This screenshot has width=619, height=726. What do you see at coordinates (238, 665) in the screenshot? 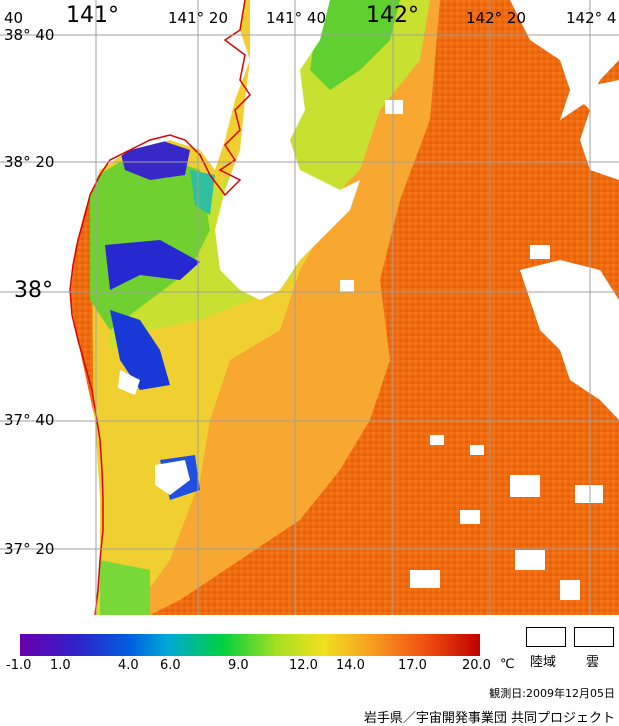
I see `colorbar-tick-9: 9.0` at bounding box center [238, 665].